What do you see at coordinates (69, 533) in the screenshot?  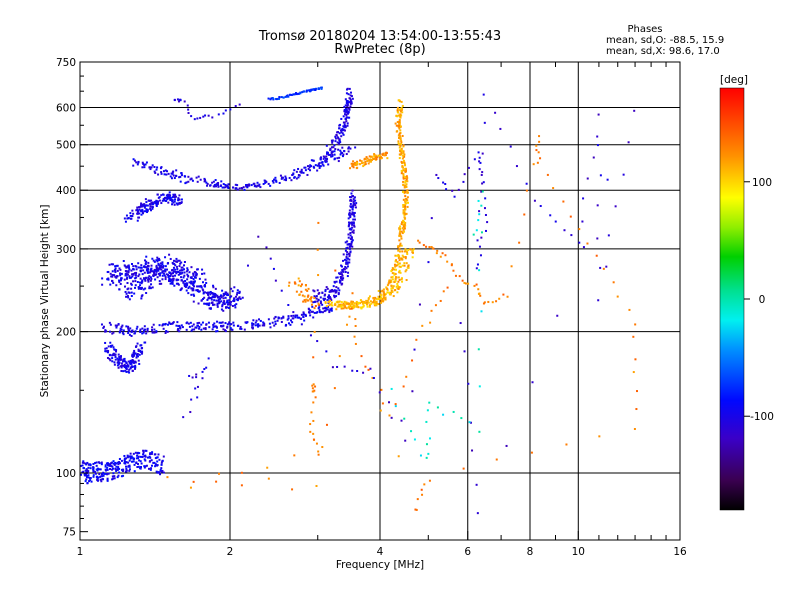 I see `y-tick-label: 75` at bounding box center [69, 533].